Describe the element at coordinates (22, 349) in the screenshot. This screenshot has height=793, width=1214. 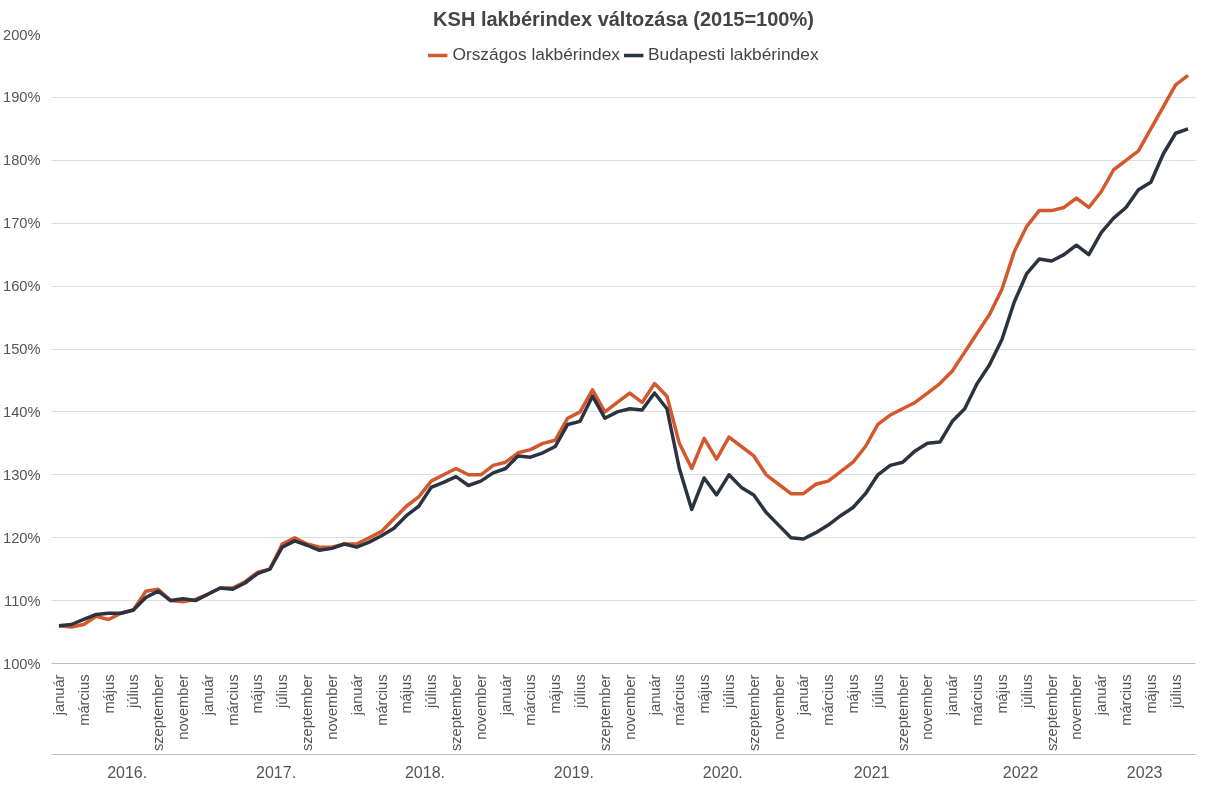
I see `y-tick-label: 150%` at that location.